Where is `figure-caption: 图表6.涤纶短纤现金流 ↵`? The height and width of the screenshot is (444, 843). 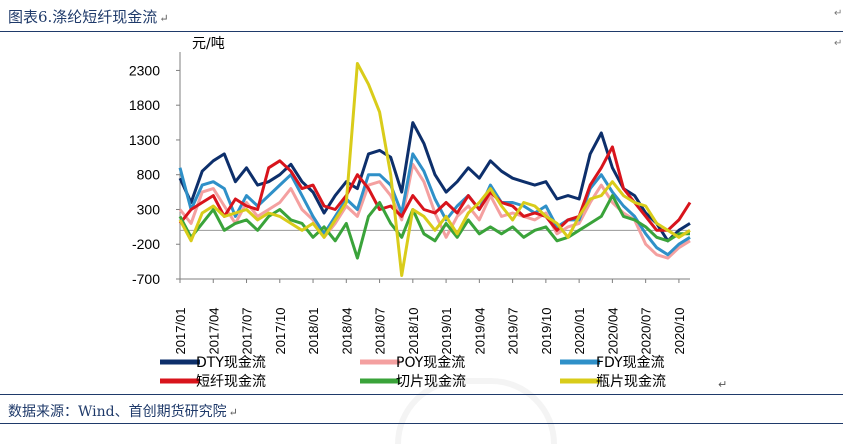 figure-caption: 图表6.涤纶短纤现金流 ↵ is located at coordinates (88, 16).